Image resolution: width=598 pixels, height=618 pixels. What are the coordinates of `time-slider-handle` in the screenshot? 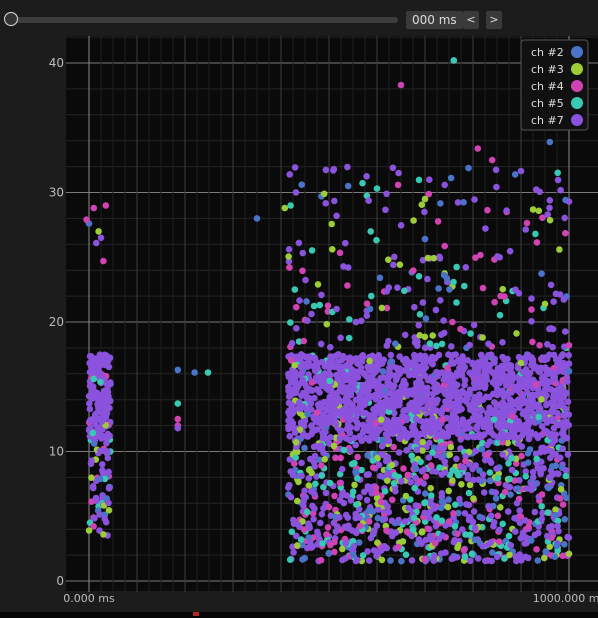 It's located at (11, 19).